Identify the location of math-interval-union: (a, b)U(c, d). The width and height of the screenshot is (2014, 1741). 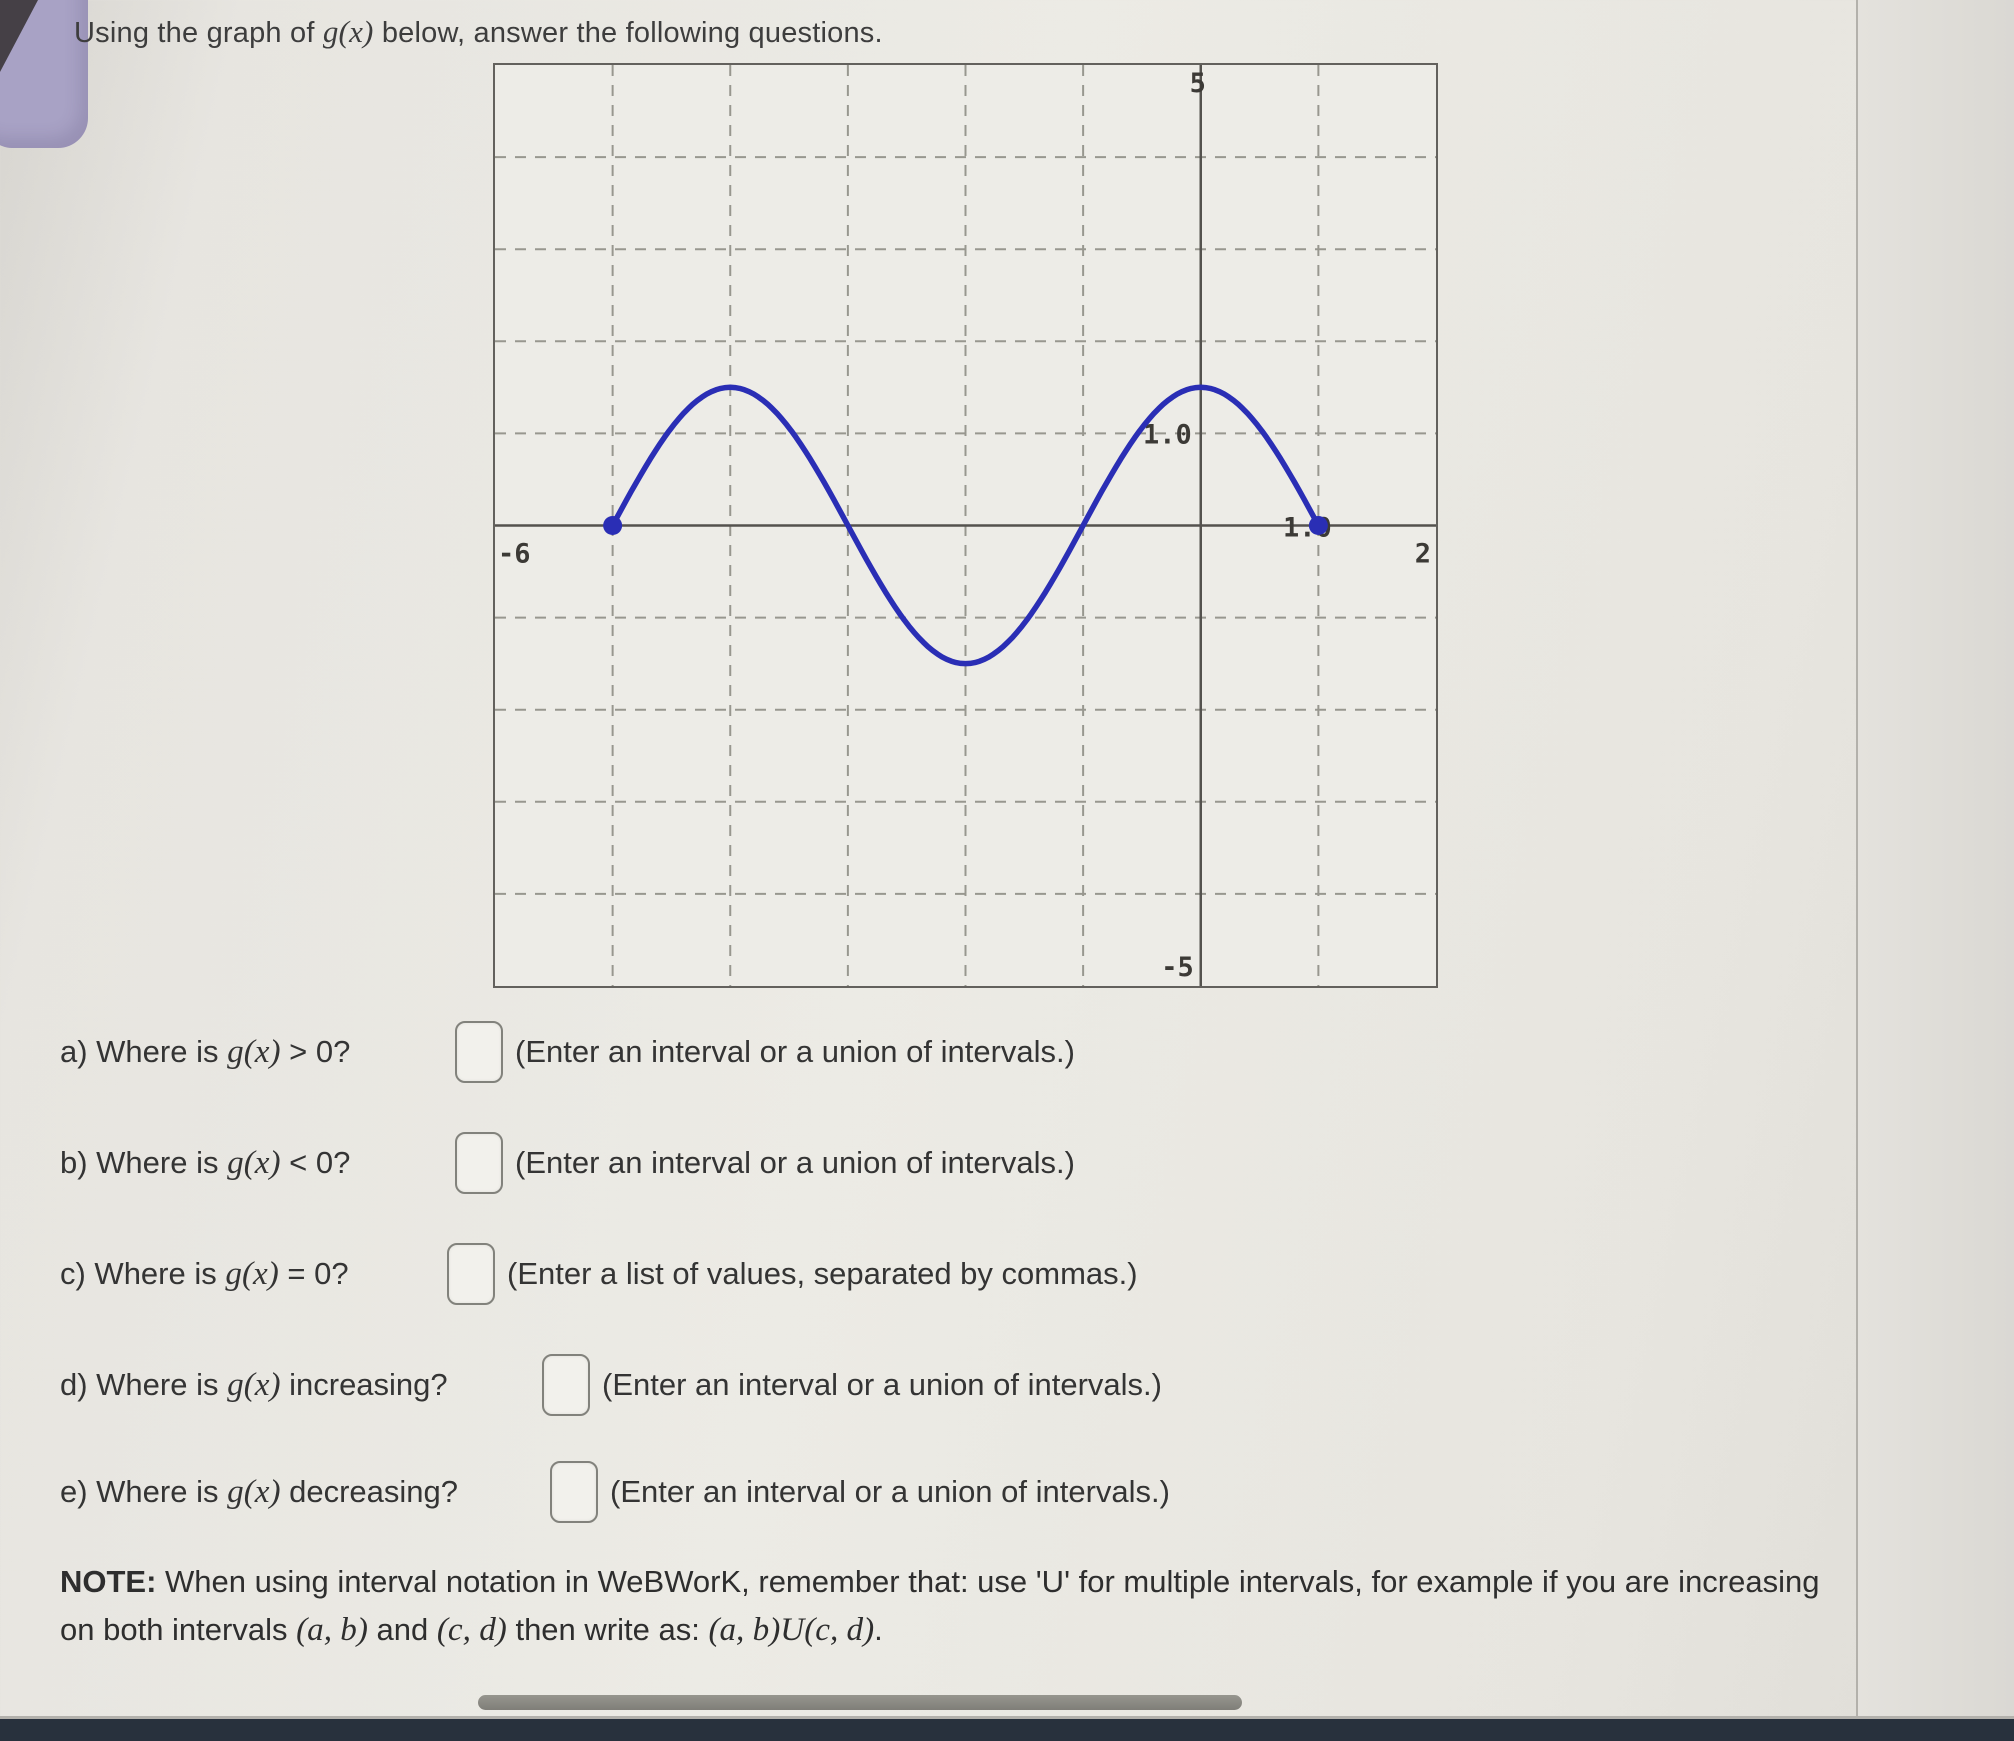
(791, 1630).